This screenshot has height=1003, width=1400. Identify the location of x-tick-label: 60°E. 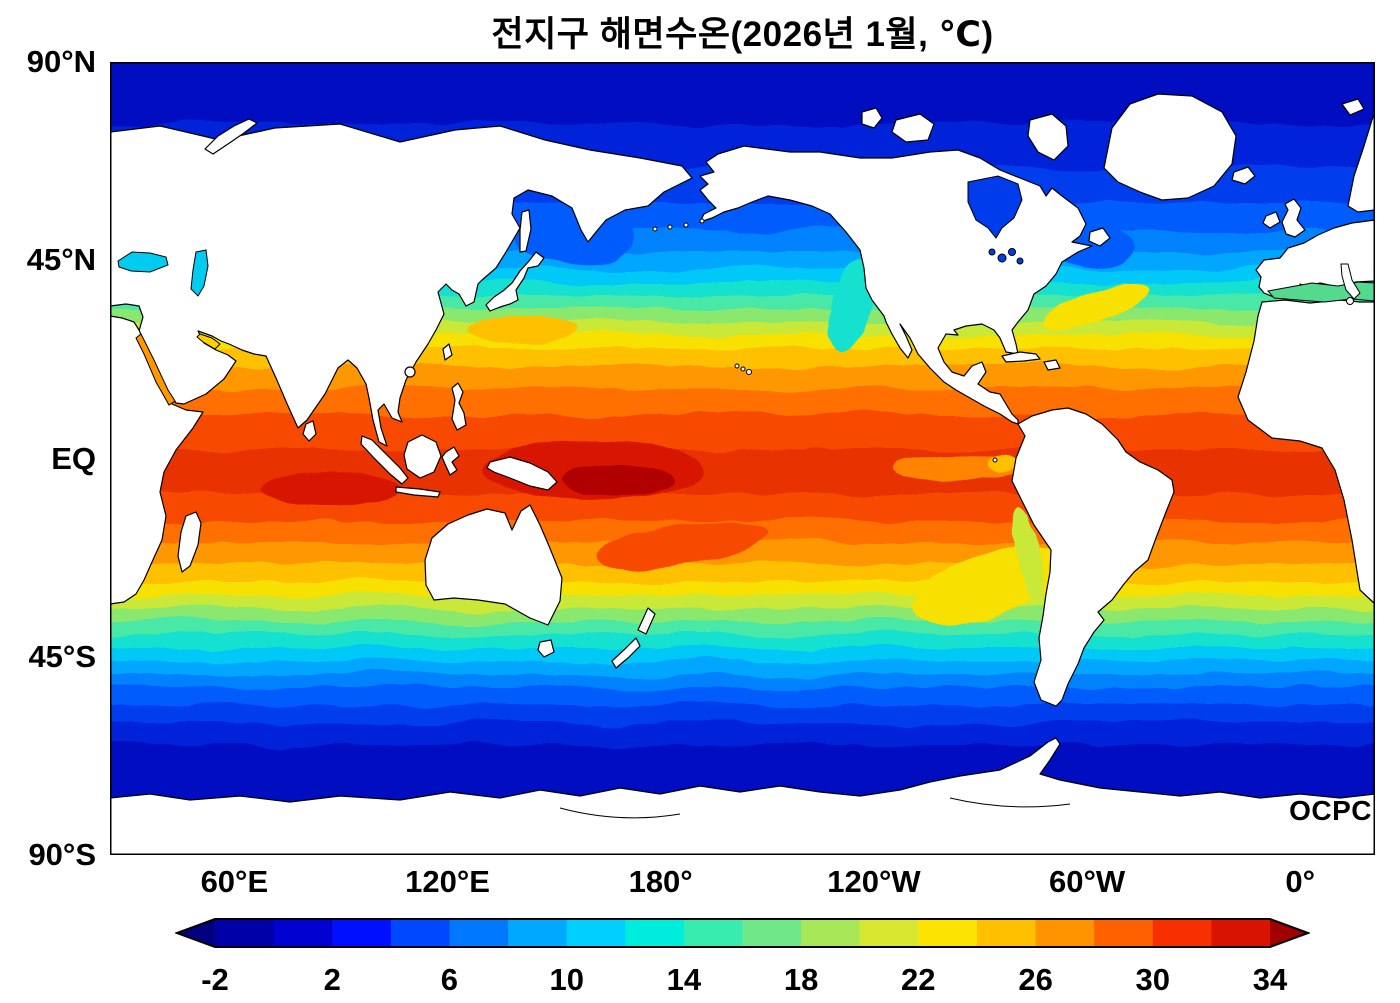
(234, 881).